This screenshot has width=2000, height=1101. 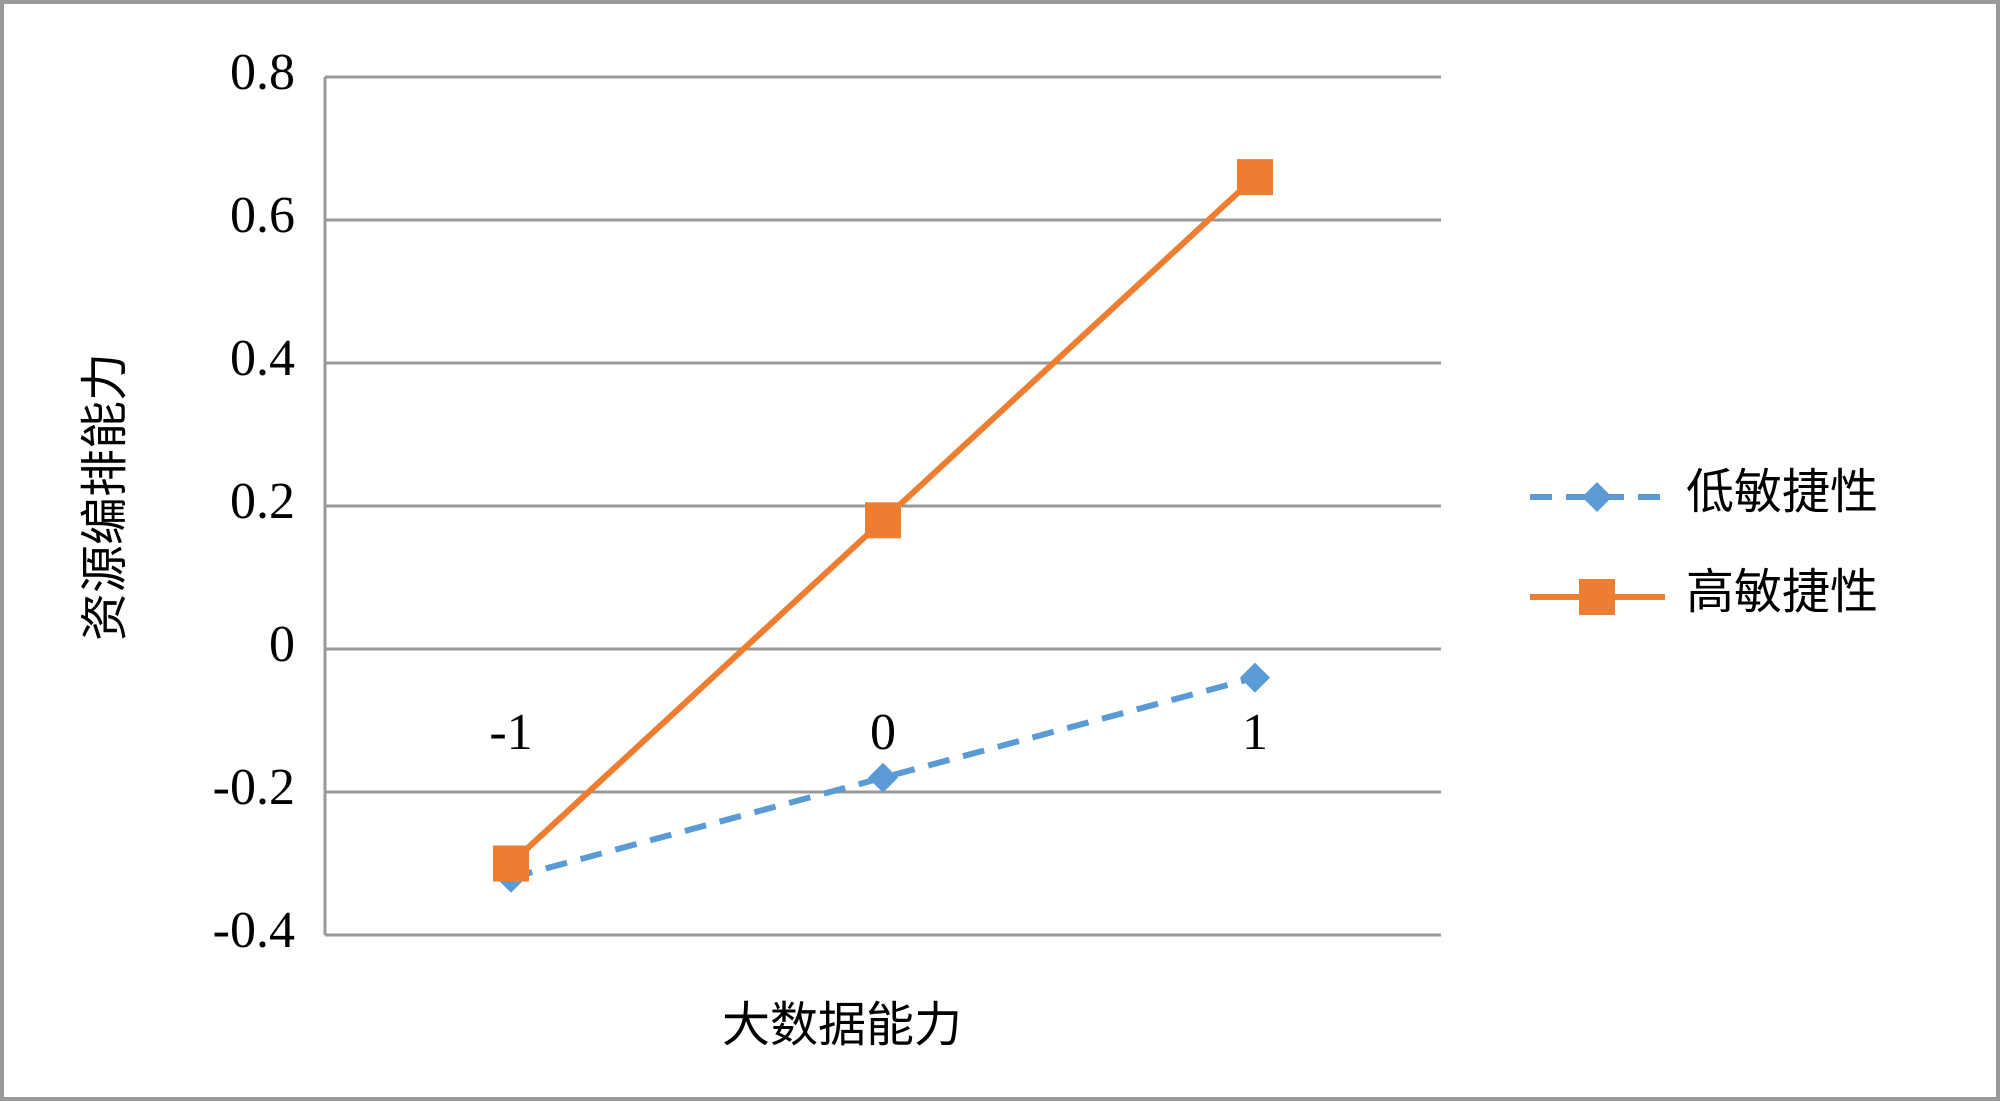 I want to click on y-tick-label: 0.4, so click(x=262, y=358).